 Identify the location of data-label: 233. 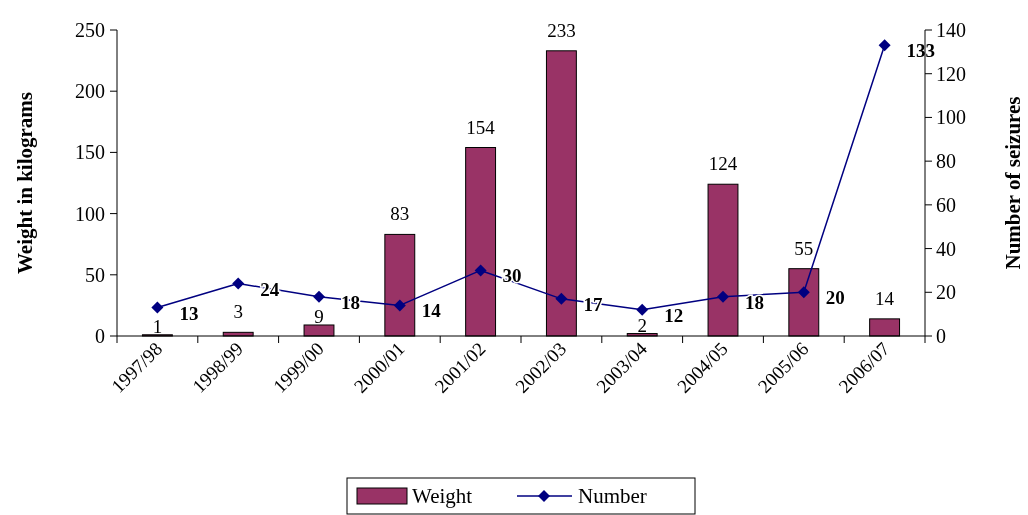
(561, 30).